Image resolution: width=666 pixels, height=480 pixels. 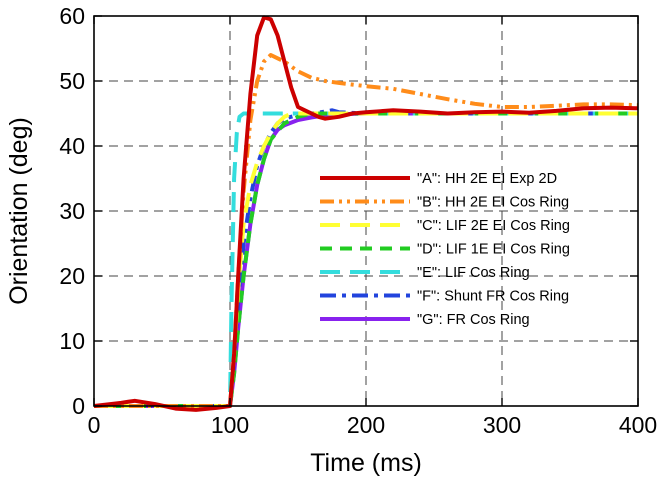 I want to click on legend-label: "A": HH 2E EI Exp 2D, so click(x=487, y=179).